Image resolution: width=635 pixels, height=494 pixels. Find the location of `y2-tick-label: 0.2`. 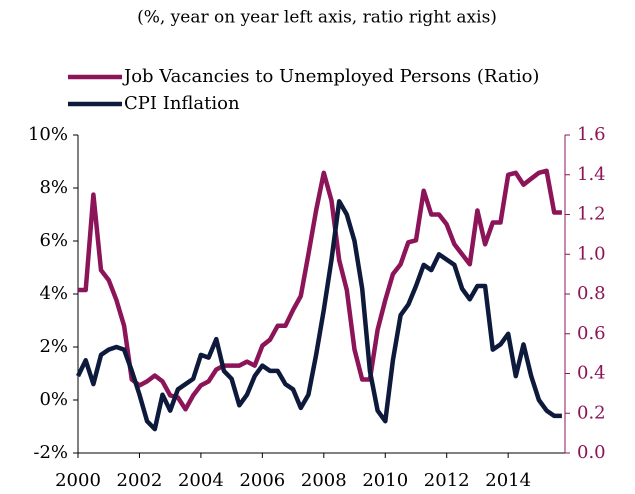

y2-tick-label: 0.2 is located at coordinates (591, 412).